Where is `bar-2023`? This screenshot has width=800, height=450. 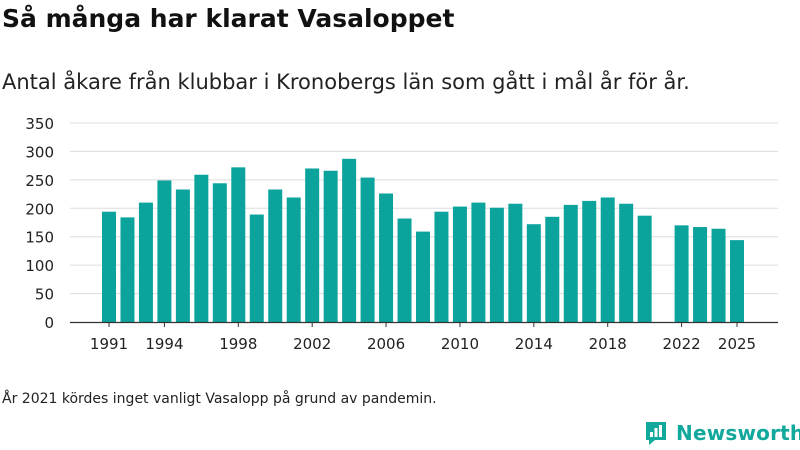
bar-2023 is located at coordinates (700, 274).